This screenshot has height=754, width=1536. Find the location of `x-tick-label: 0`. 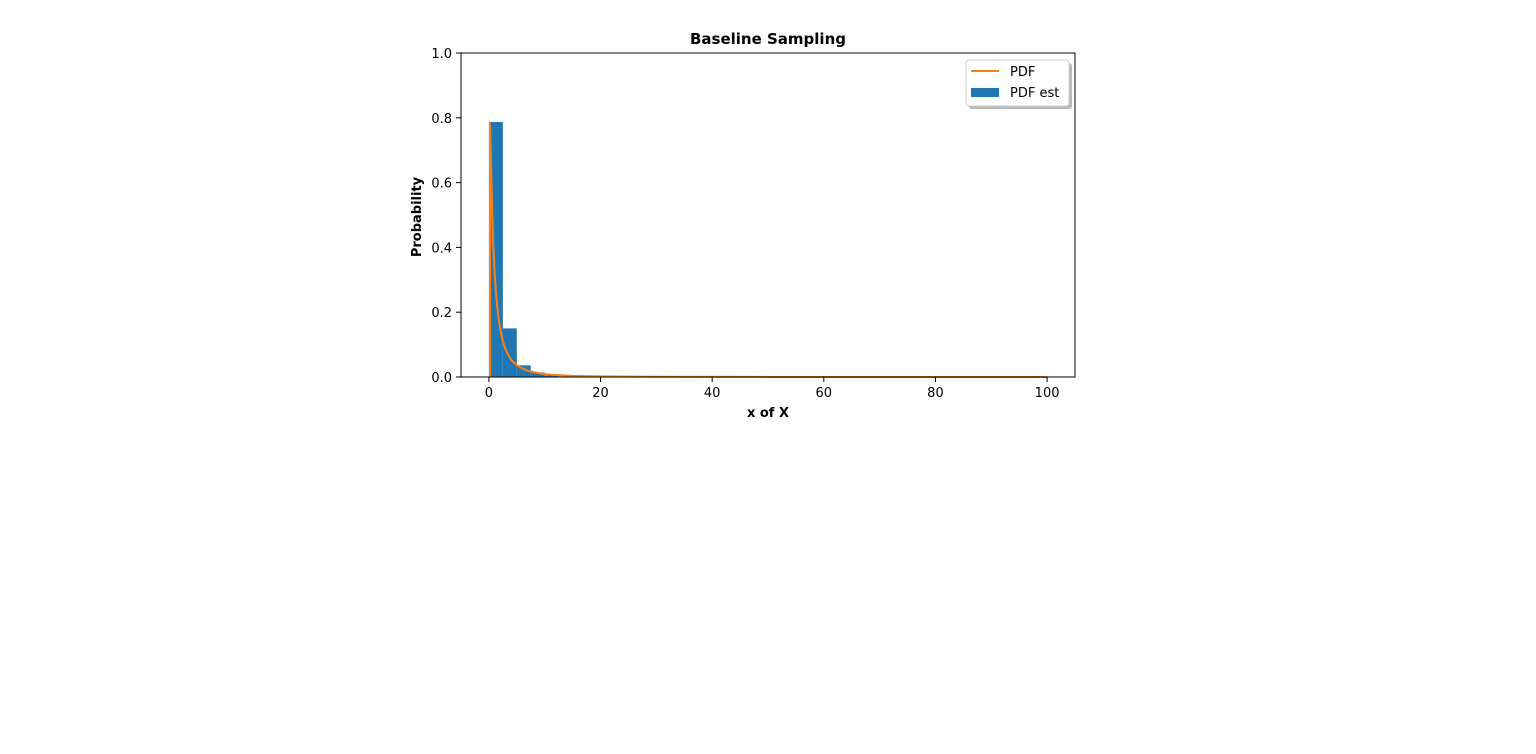

x-tick-label: 0 is located at coordinates (489, 393).